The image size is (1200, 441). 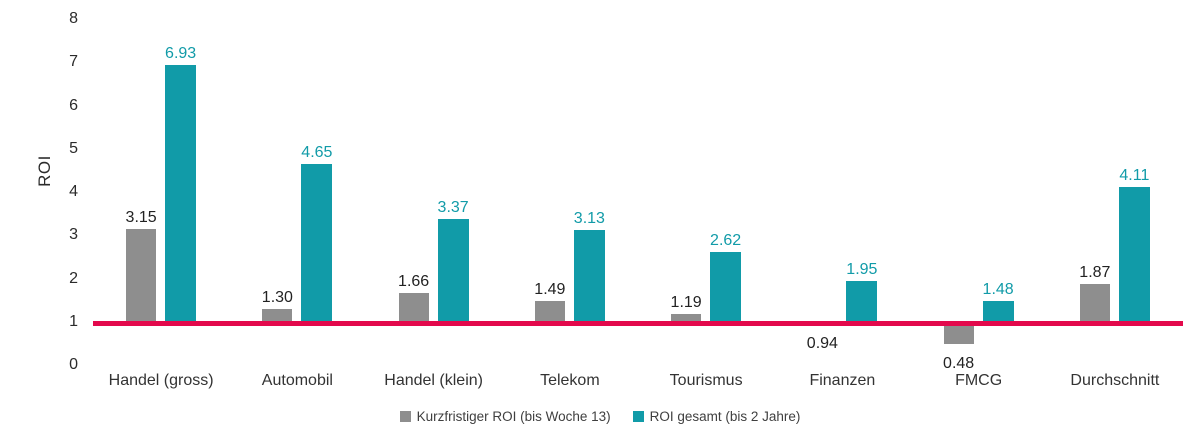 What do you see at coordinates (73, 18) in the screenshot?
I see `y-tick-label: 8` at bounding box center [73, 18].